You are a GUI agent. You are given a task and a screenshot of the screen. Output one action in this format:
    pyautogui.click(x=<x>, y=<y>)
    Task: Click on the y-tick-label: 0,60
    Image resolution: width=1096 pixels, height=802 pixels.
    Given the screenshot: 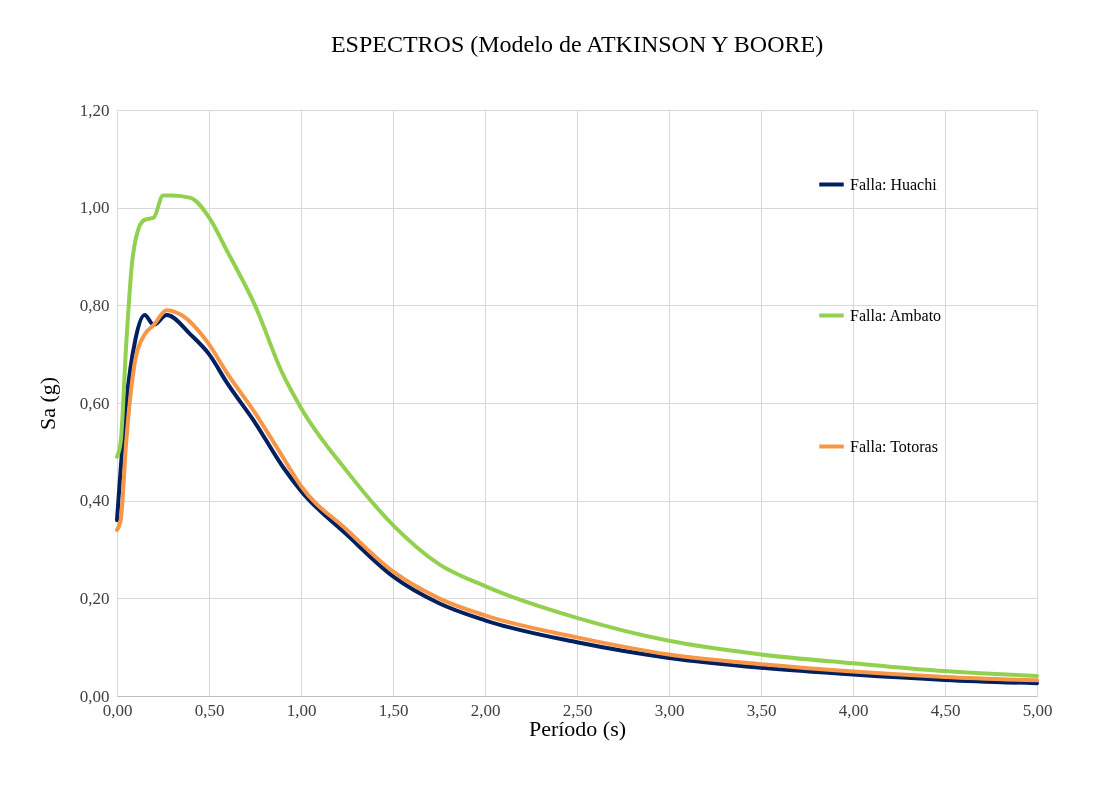 What is the action you would take?
    pyautogui.click(x=94, y=403)
    